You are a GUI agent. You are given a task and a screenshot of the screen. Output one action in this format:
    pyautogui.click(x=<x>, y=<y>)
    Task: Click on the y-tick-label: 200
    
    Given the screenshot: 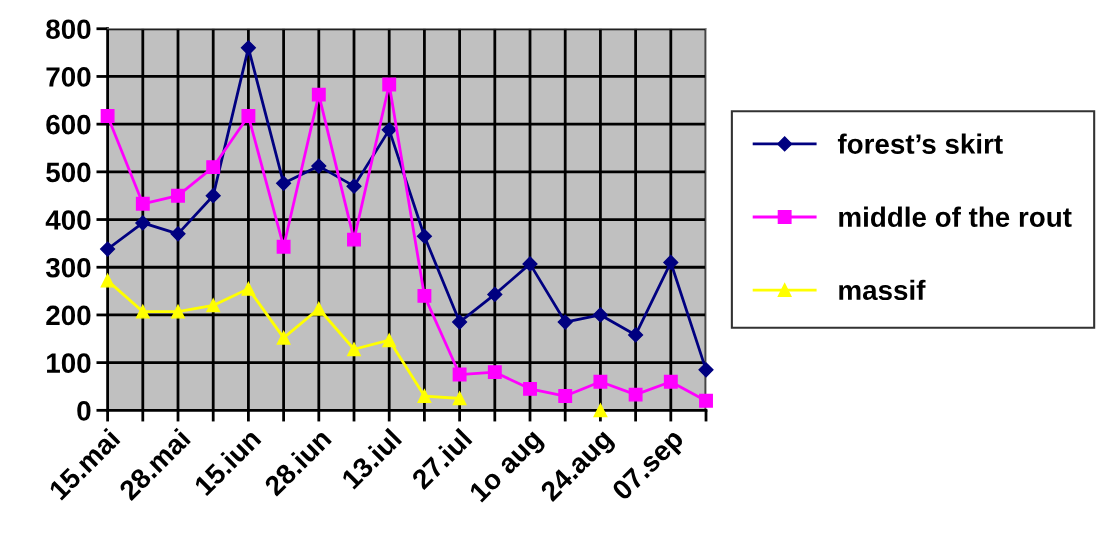 What is the action you would take?
    pyautogui.click(x=68, y=315)
    